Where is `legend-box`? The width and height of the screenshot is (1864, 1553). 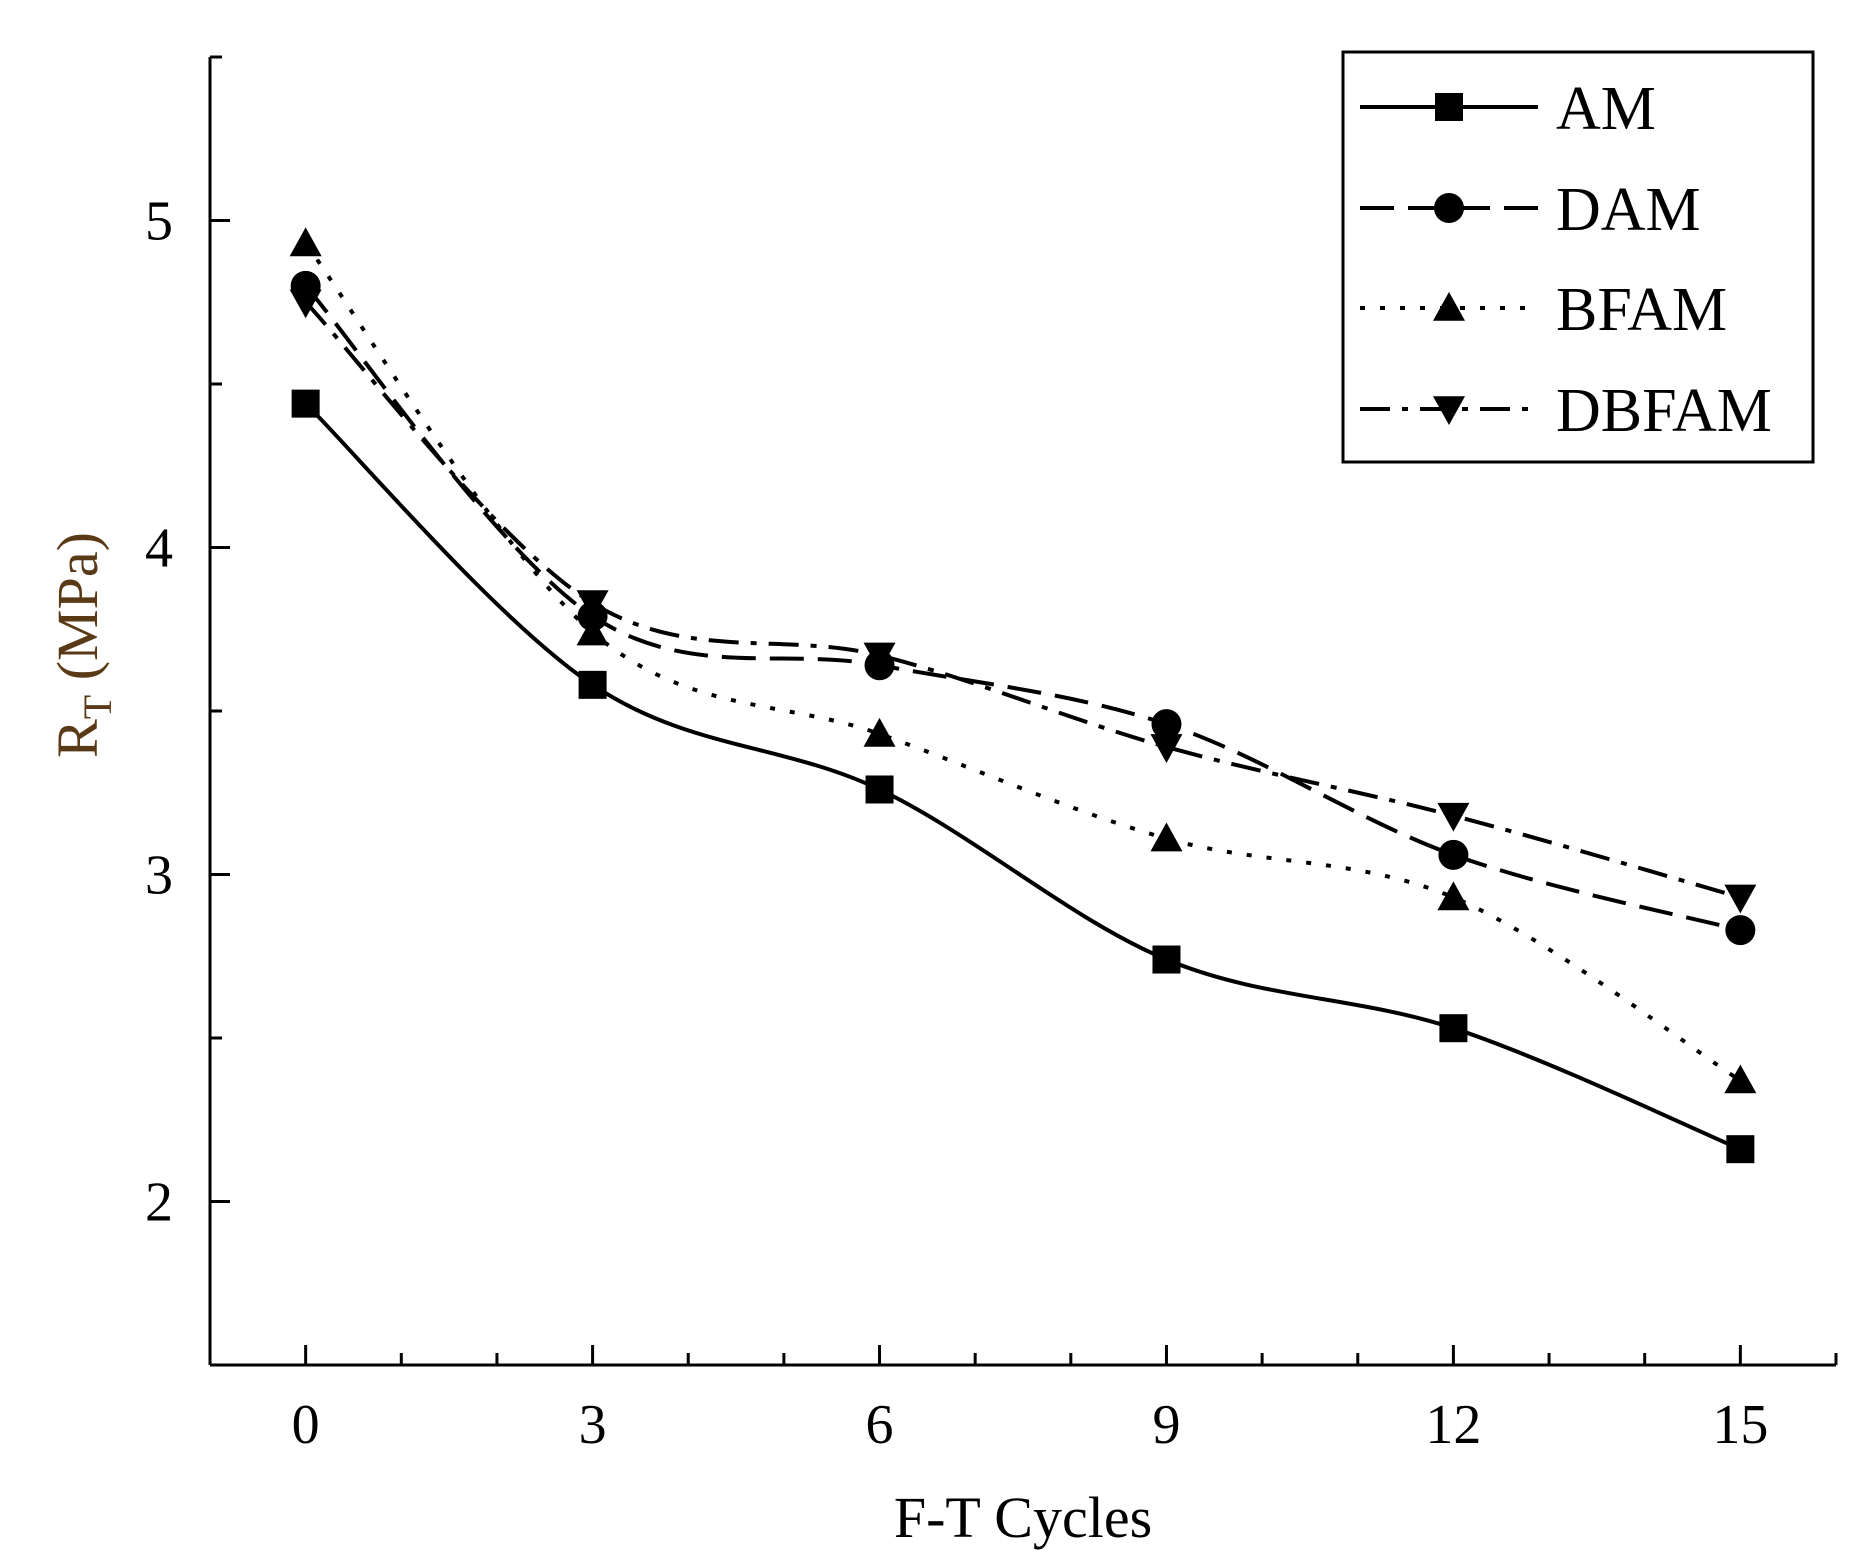
legend-box is located at coordinates (1578, 257).